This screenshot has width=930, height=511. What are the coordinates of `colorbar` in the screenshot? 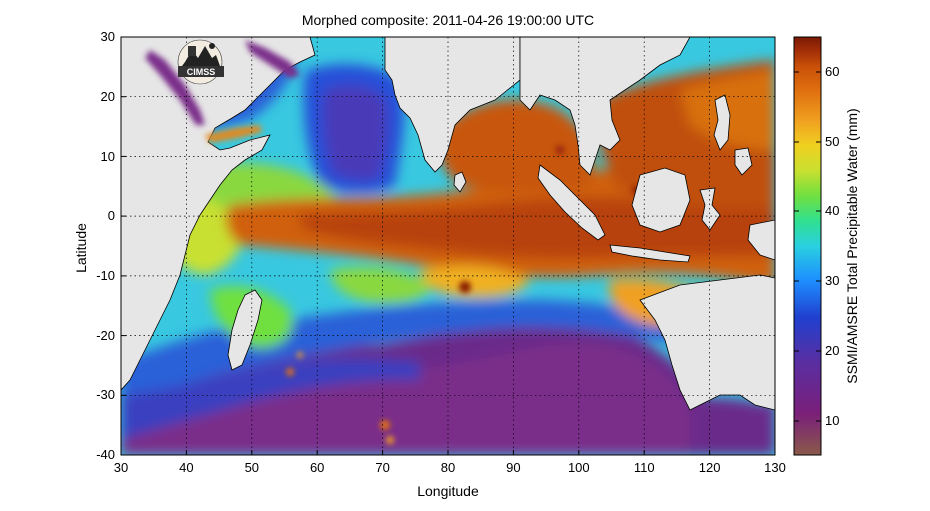 It's located at (807, 246).